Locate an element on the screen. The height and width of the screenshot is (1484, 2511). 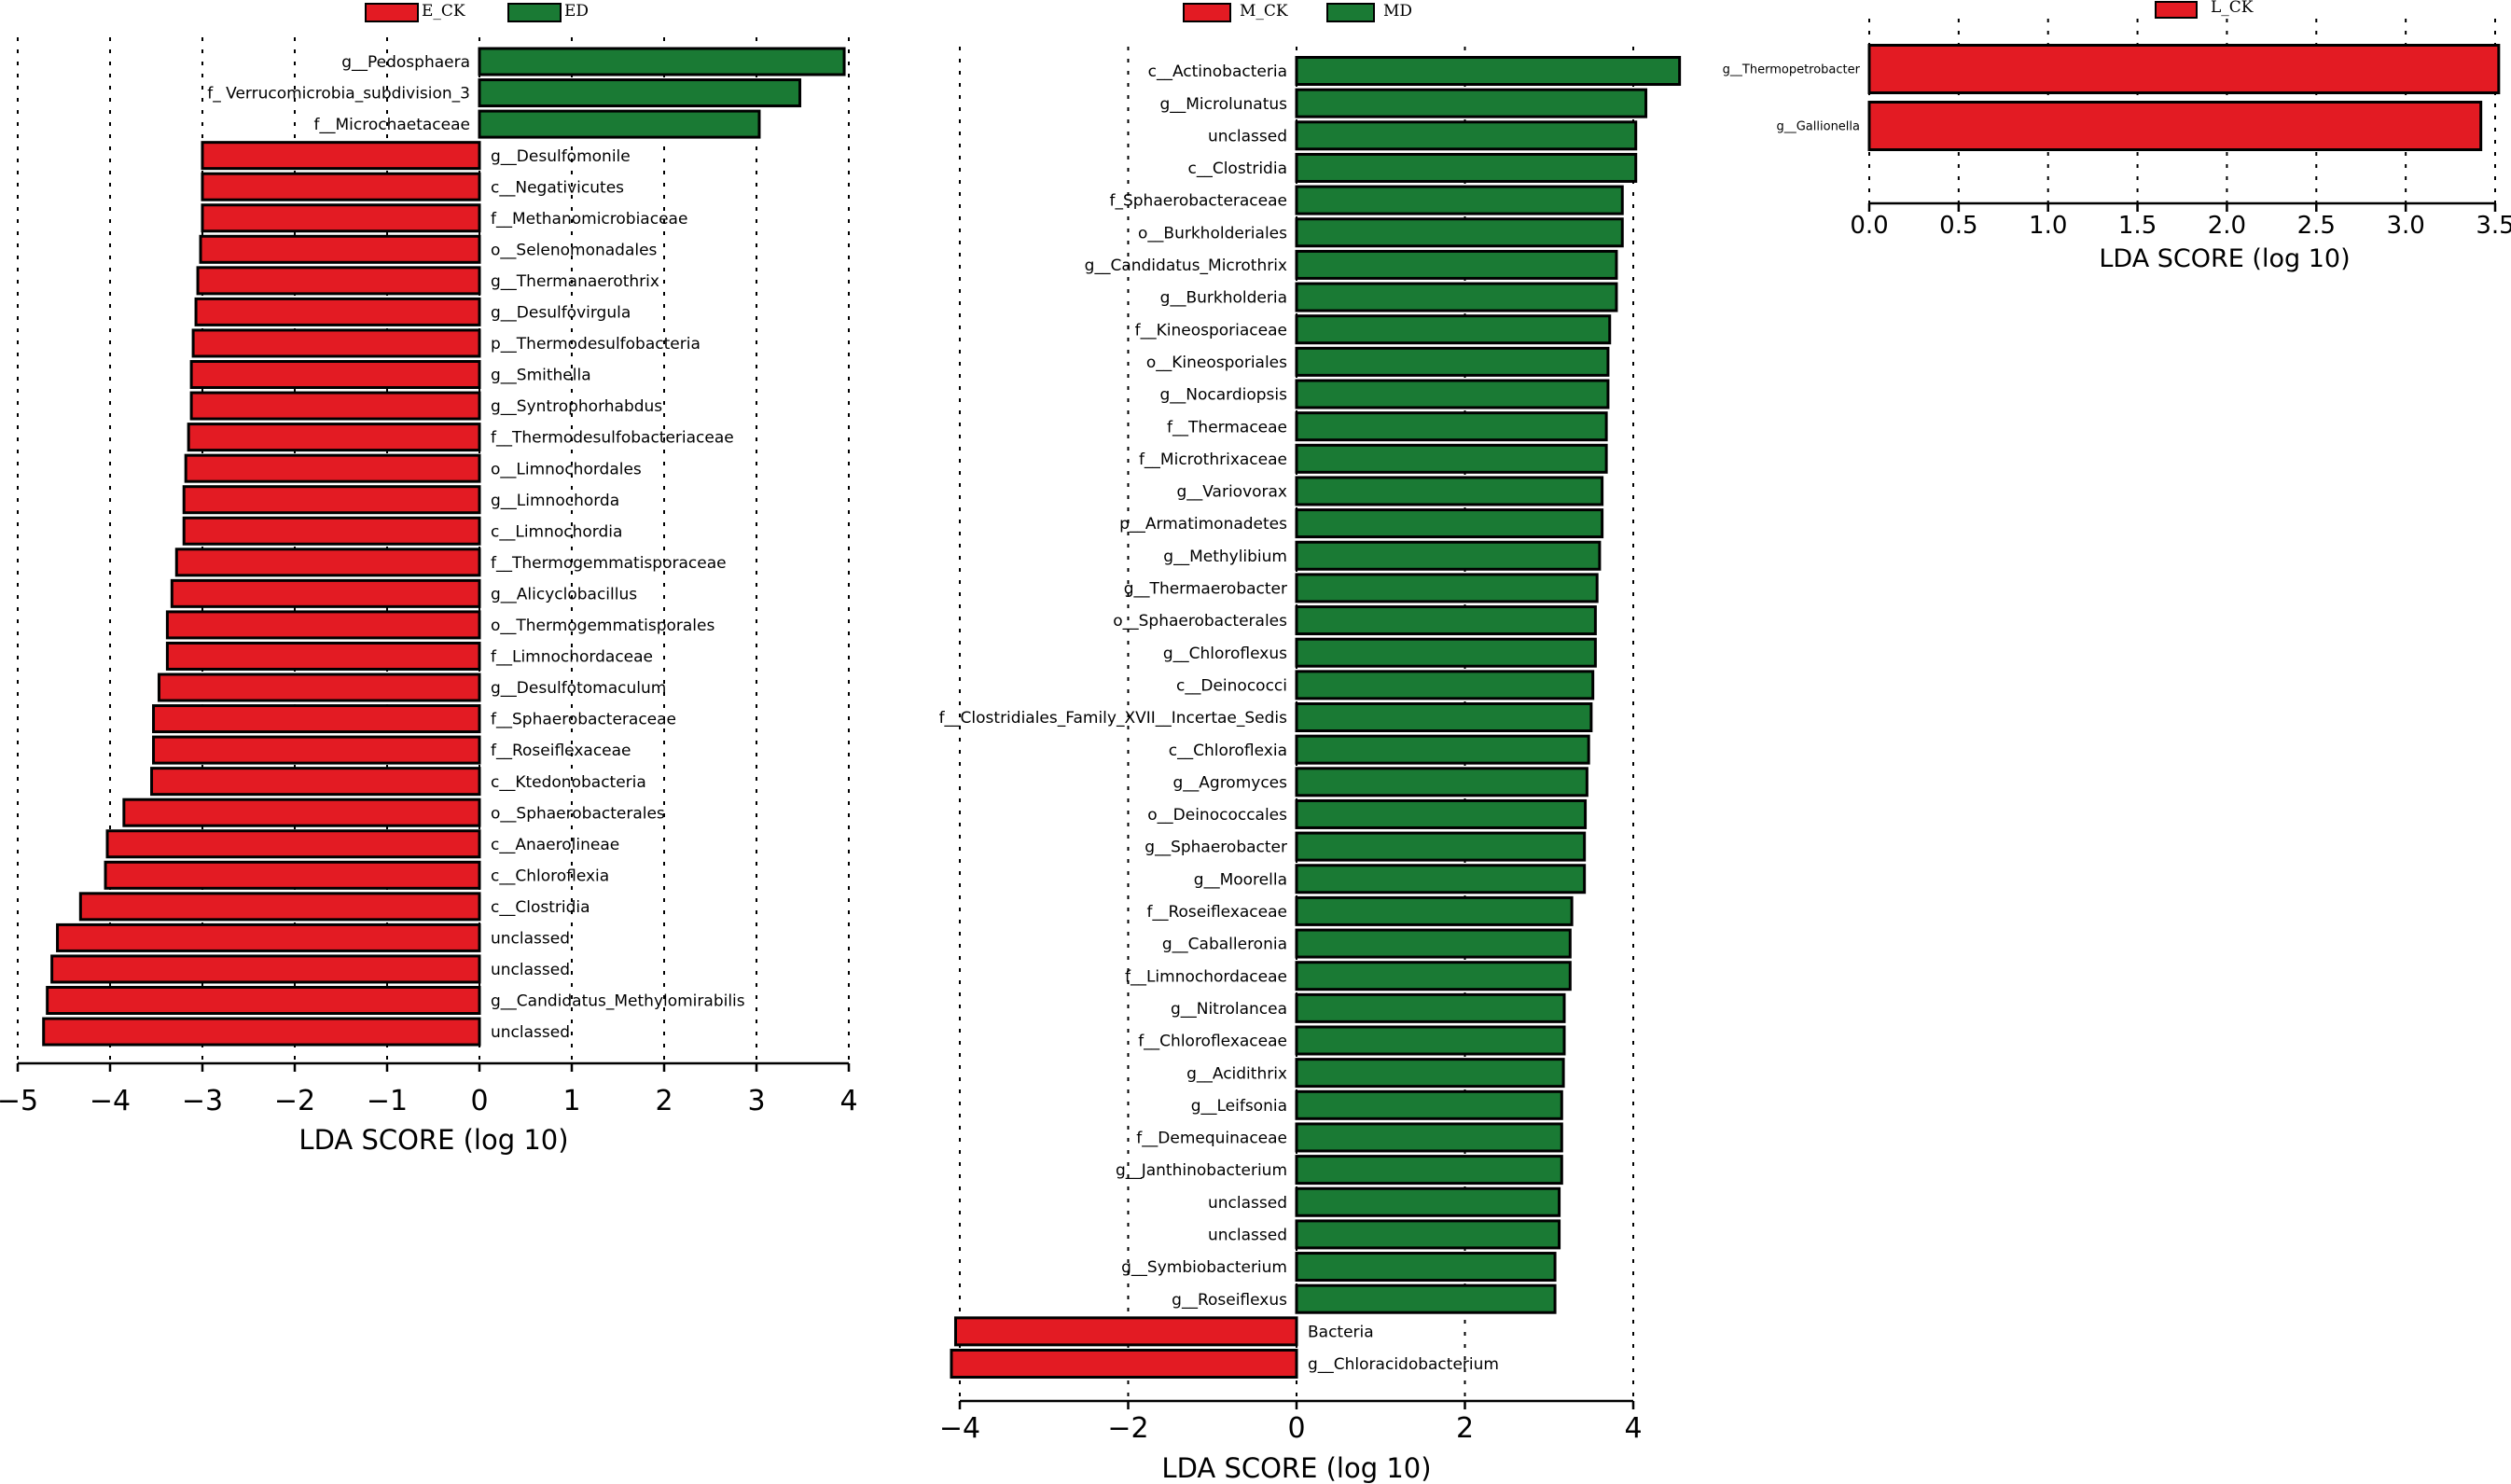
legend-label: MD is located at coordinates (1397, 11).